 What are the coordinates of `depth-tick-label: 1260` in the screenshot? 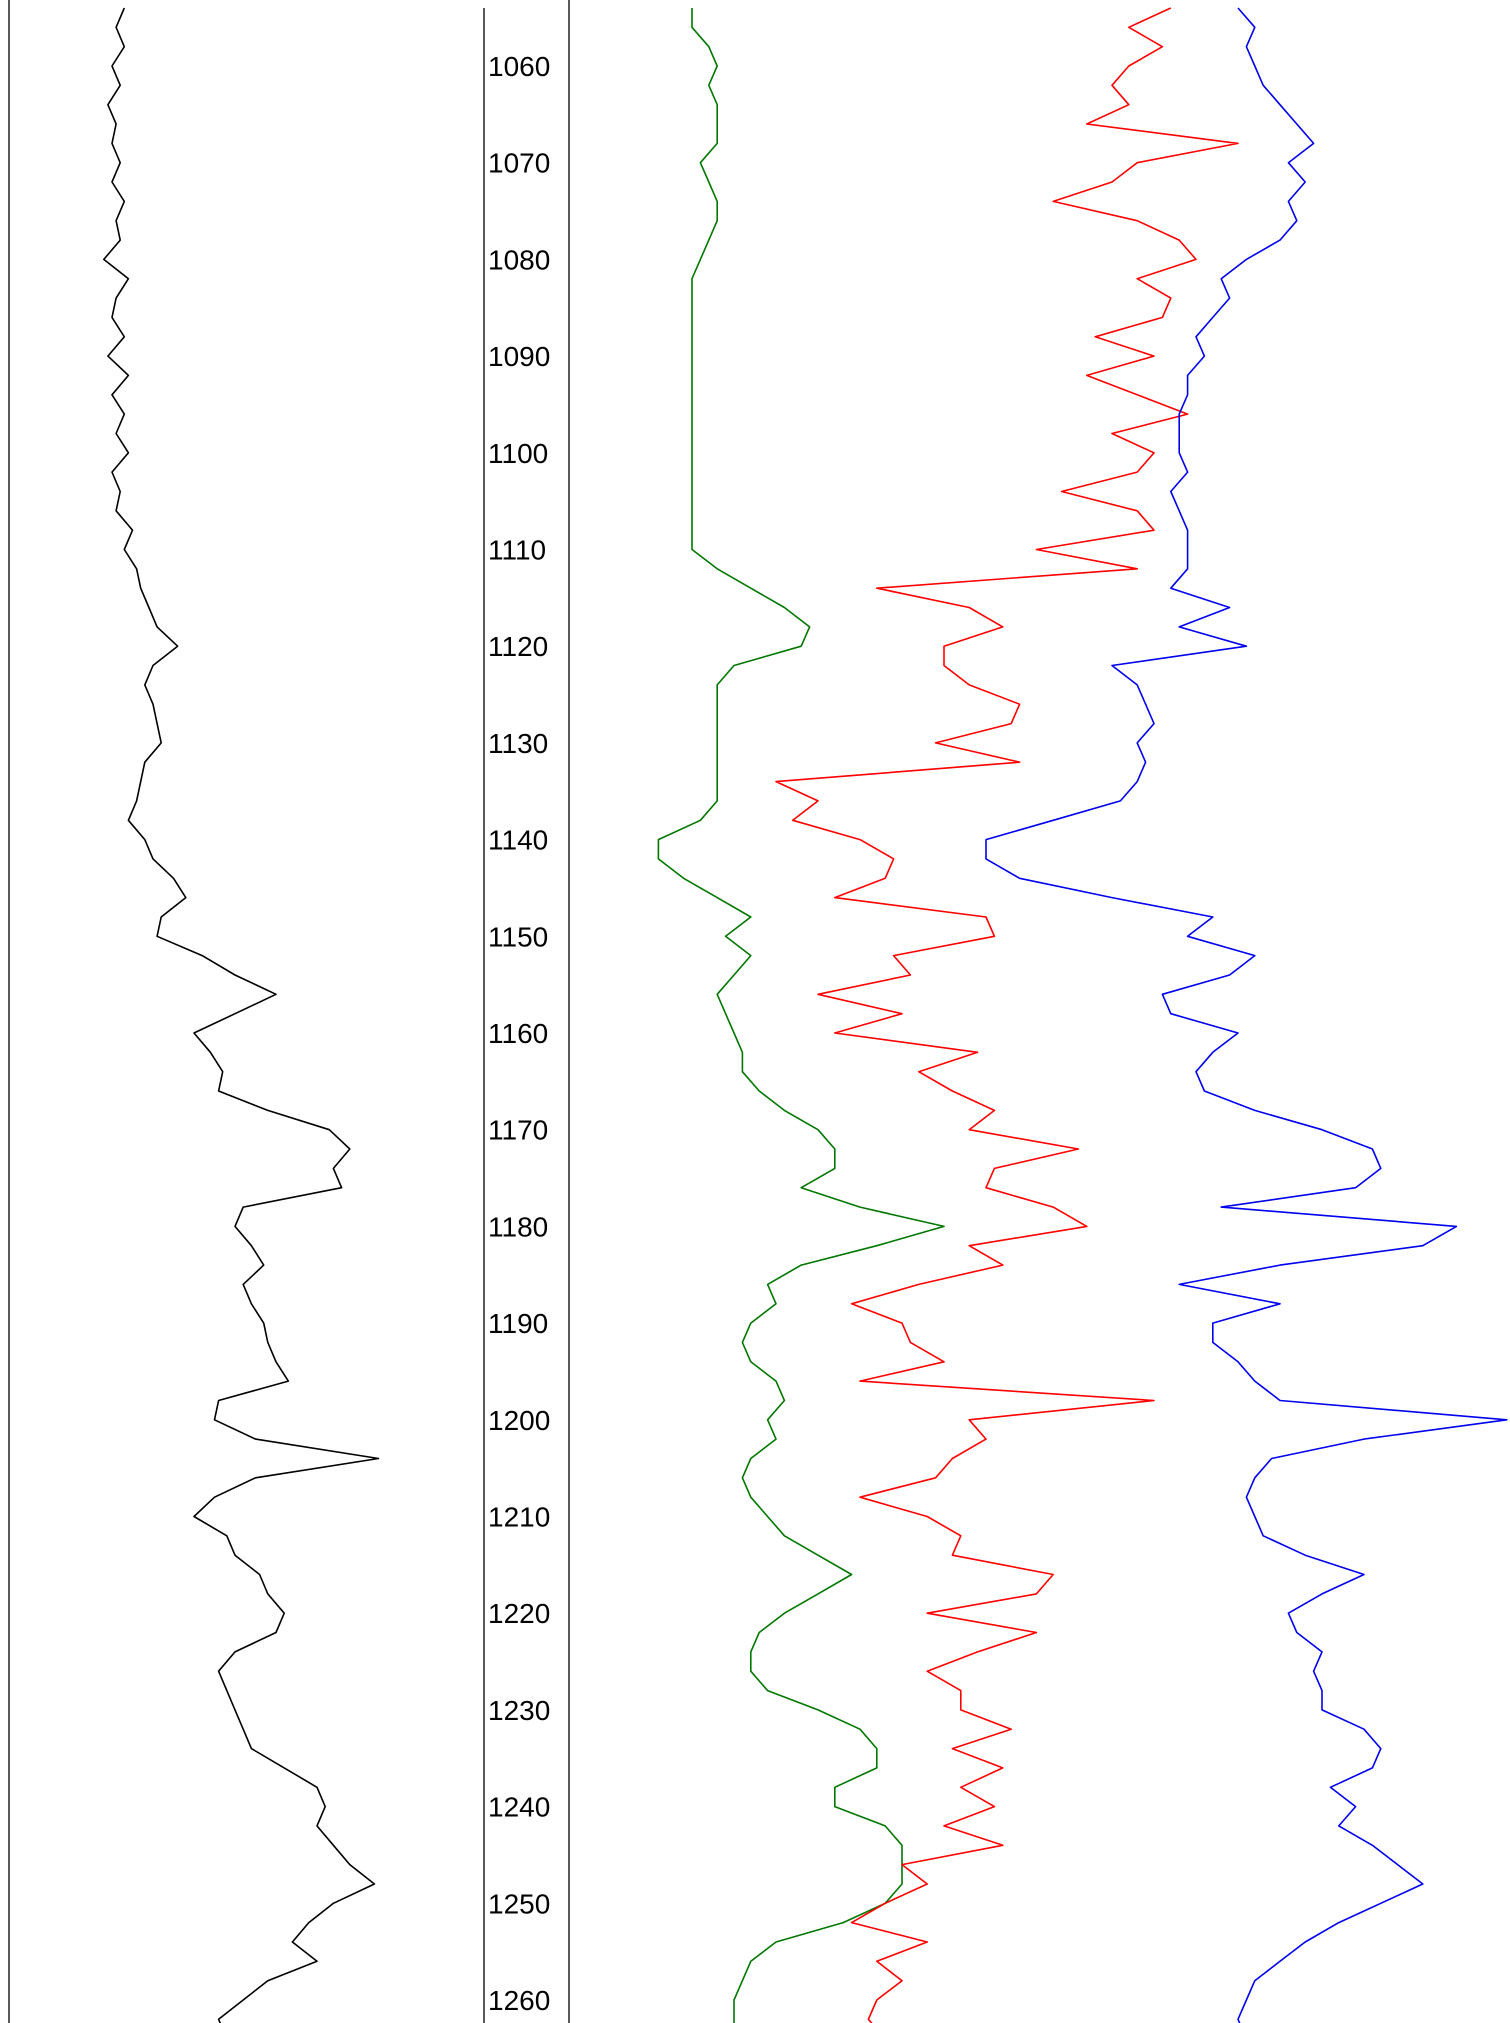 It's located at (519, 2000).